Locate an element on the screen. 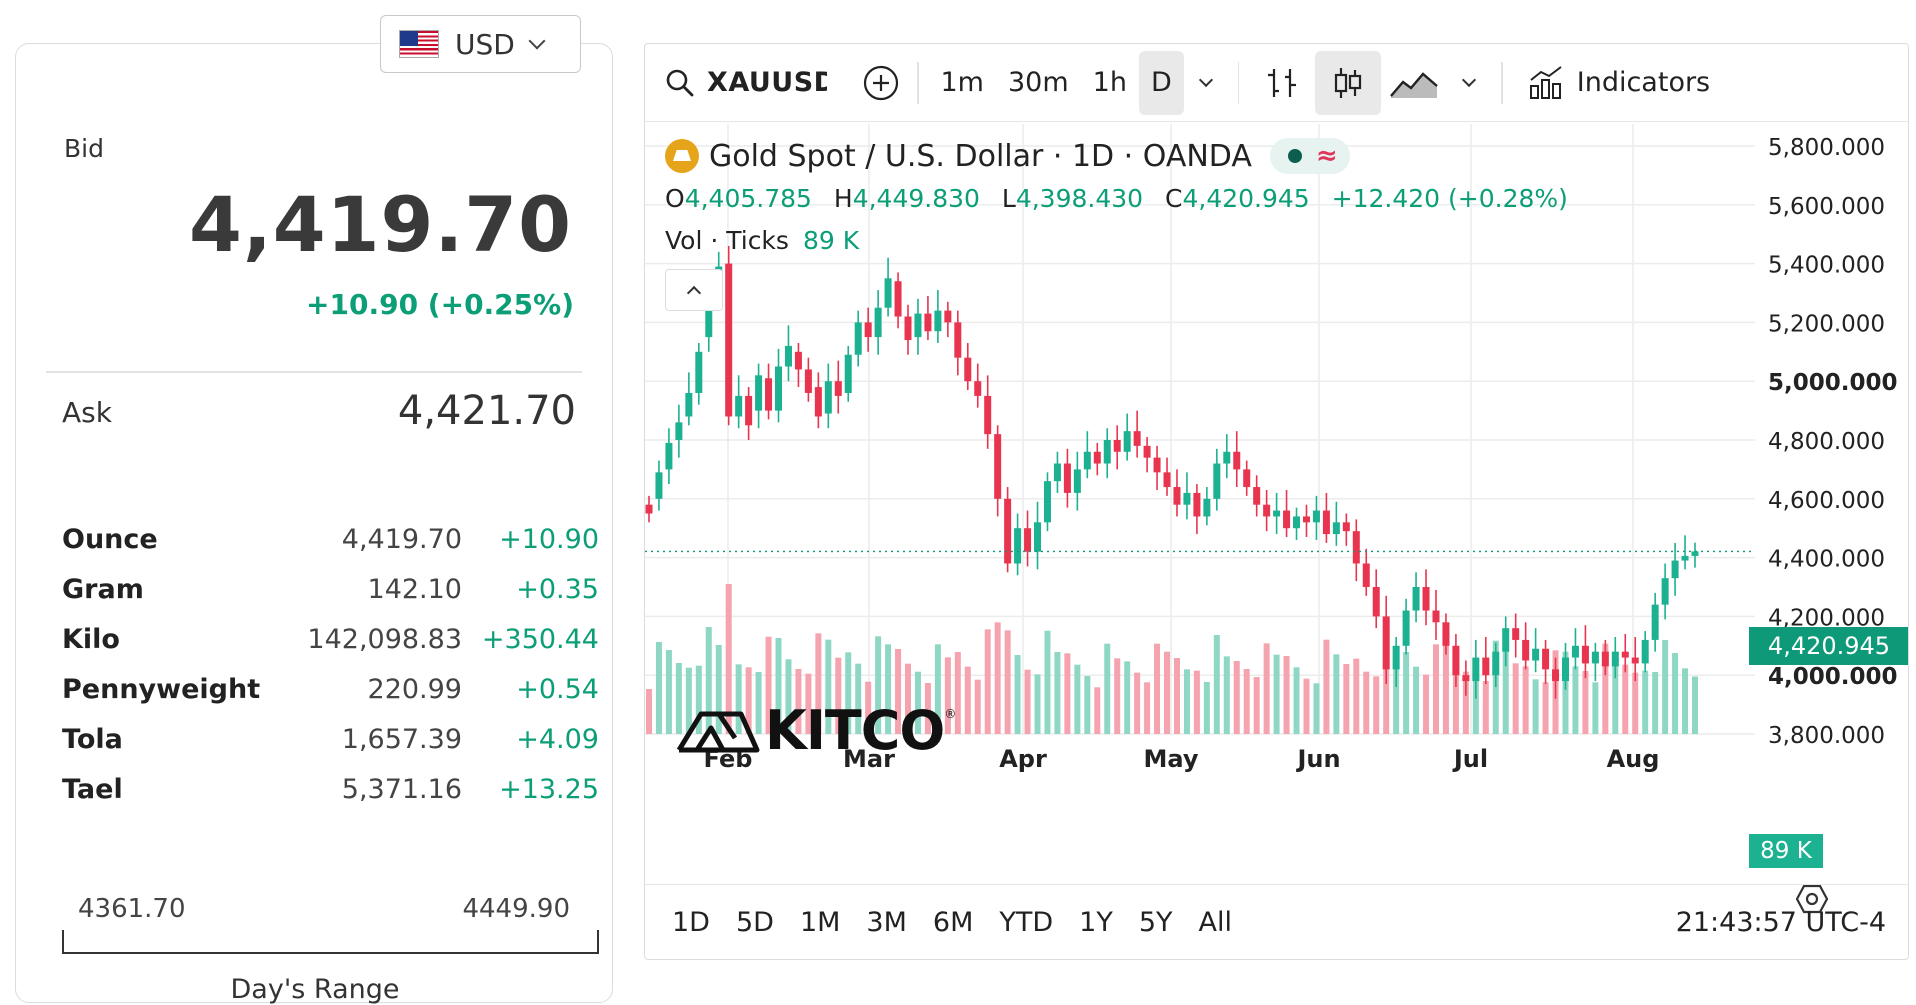 The image size is (1916, 1005). indicators-button: Indicators is located at coordinates (1611, 83).